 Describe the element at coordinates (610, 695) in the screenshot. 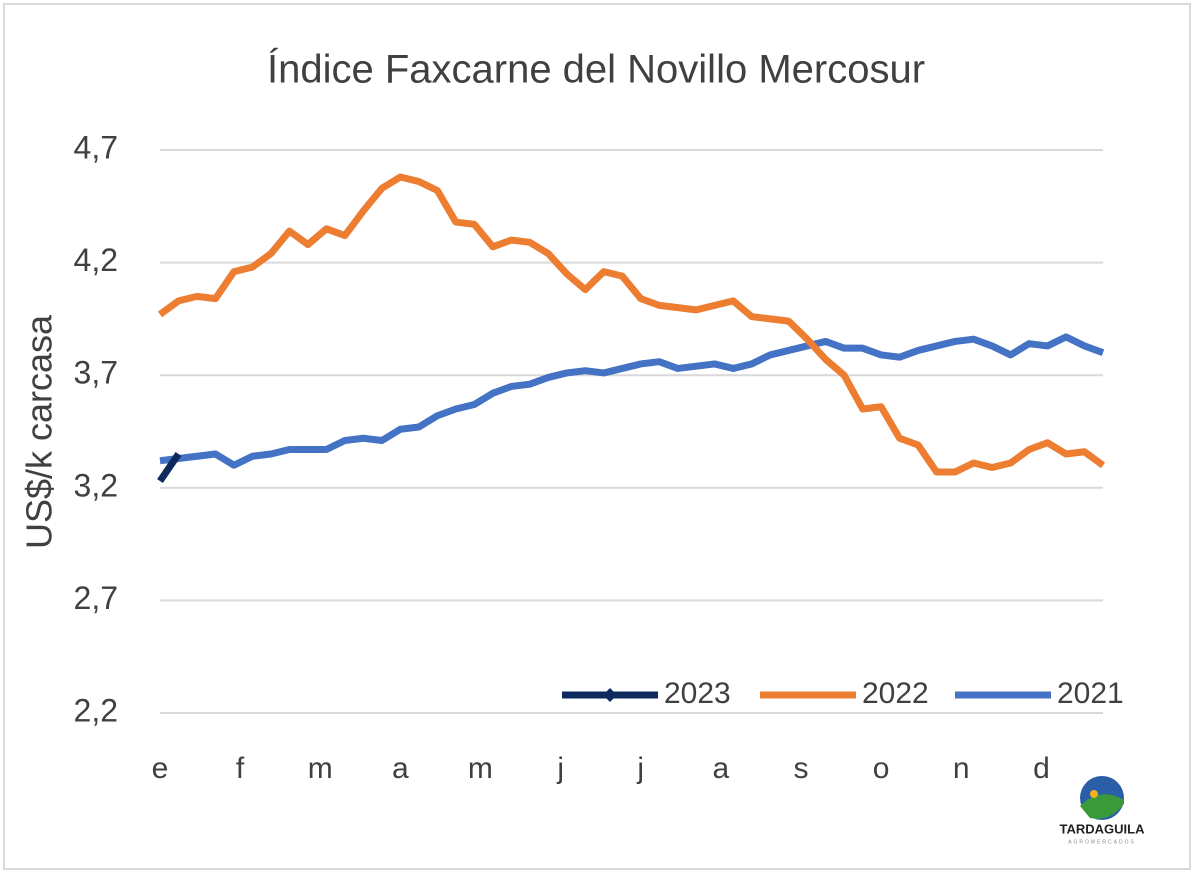

I see `legend-marker` at that location.